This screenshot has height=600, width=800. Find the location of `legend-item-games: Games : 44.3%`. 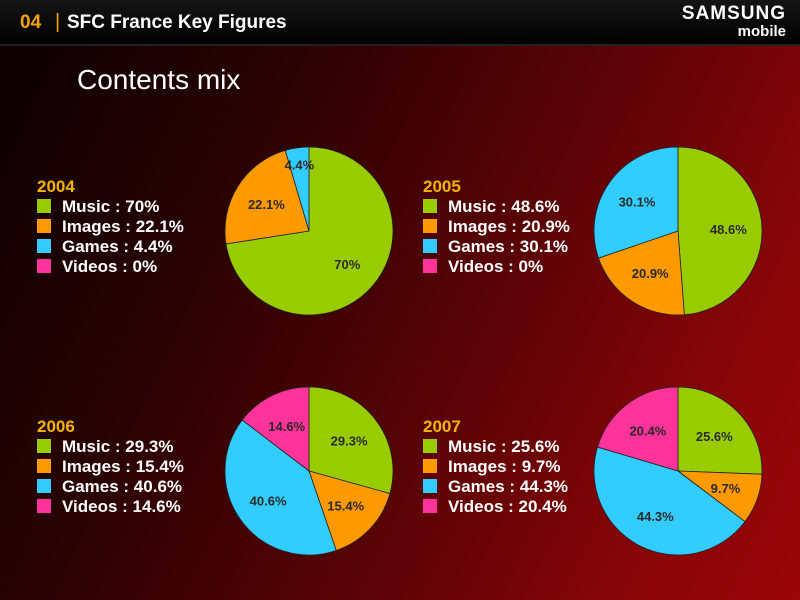

legend-item-games: Games : 44.3% is located at coordinates (523, 487).